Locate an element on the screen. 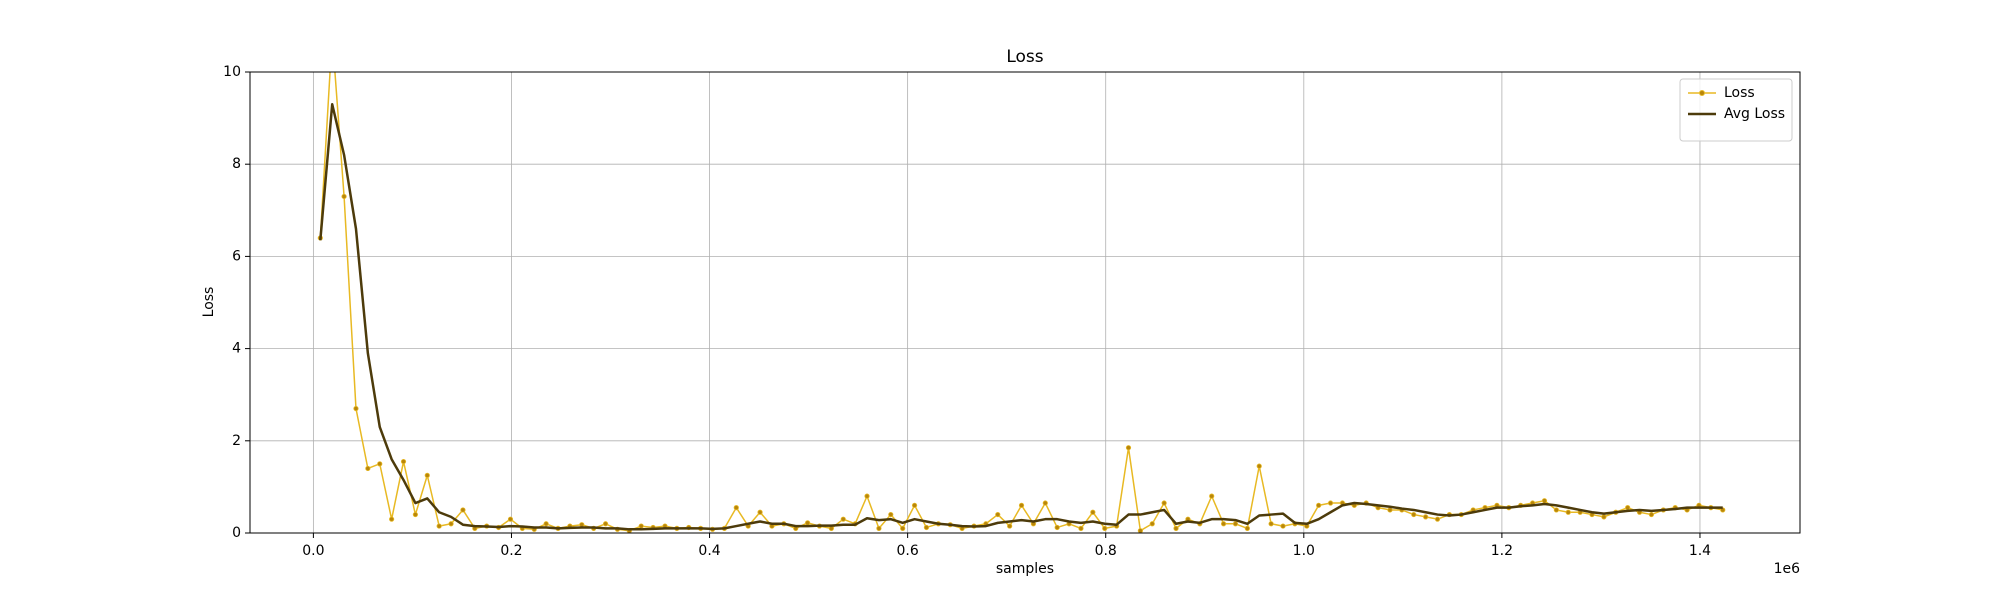 Image resolution: width=2000 pixels, height=600 pixels. x-axis-label: samples is located at coordinates (1025, 569).